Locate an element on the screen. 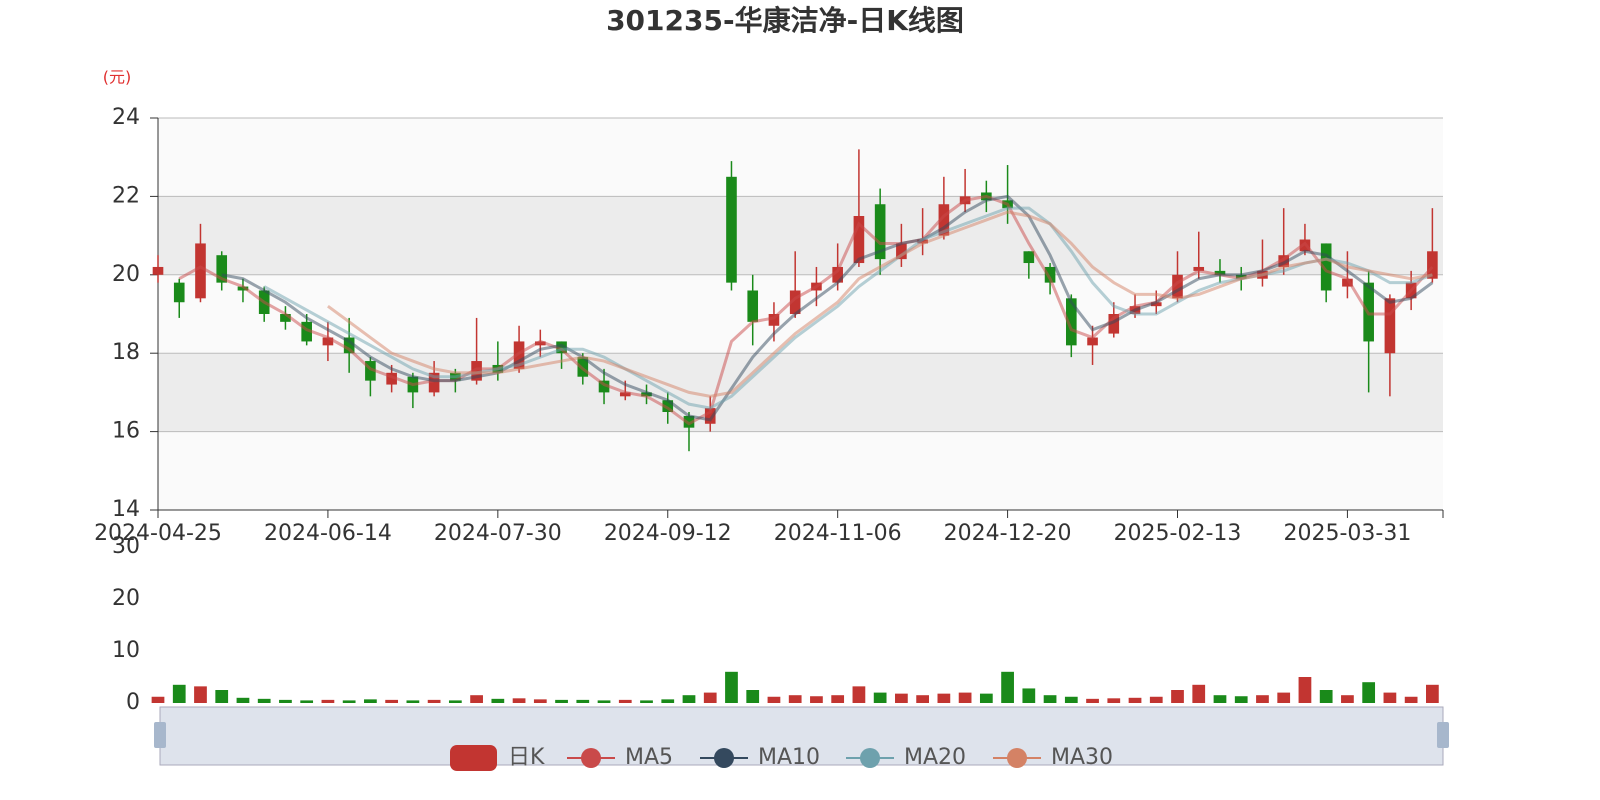 The image size is (1600, 800). volume-tick-label: 0 is located at coordinates (133, 702).